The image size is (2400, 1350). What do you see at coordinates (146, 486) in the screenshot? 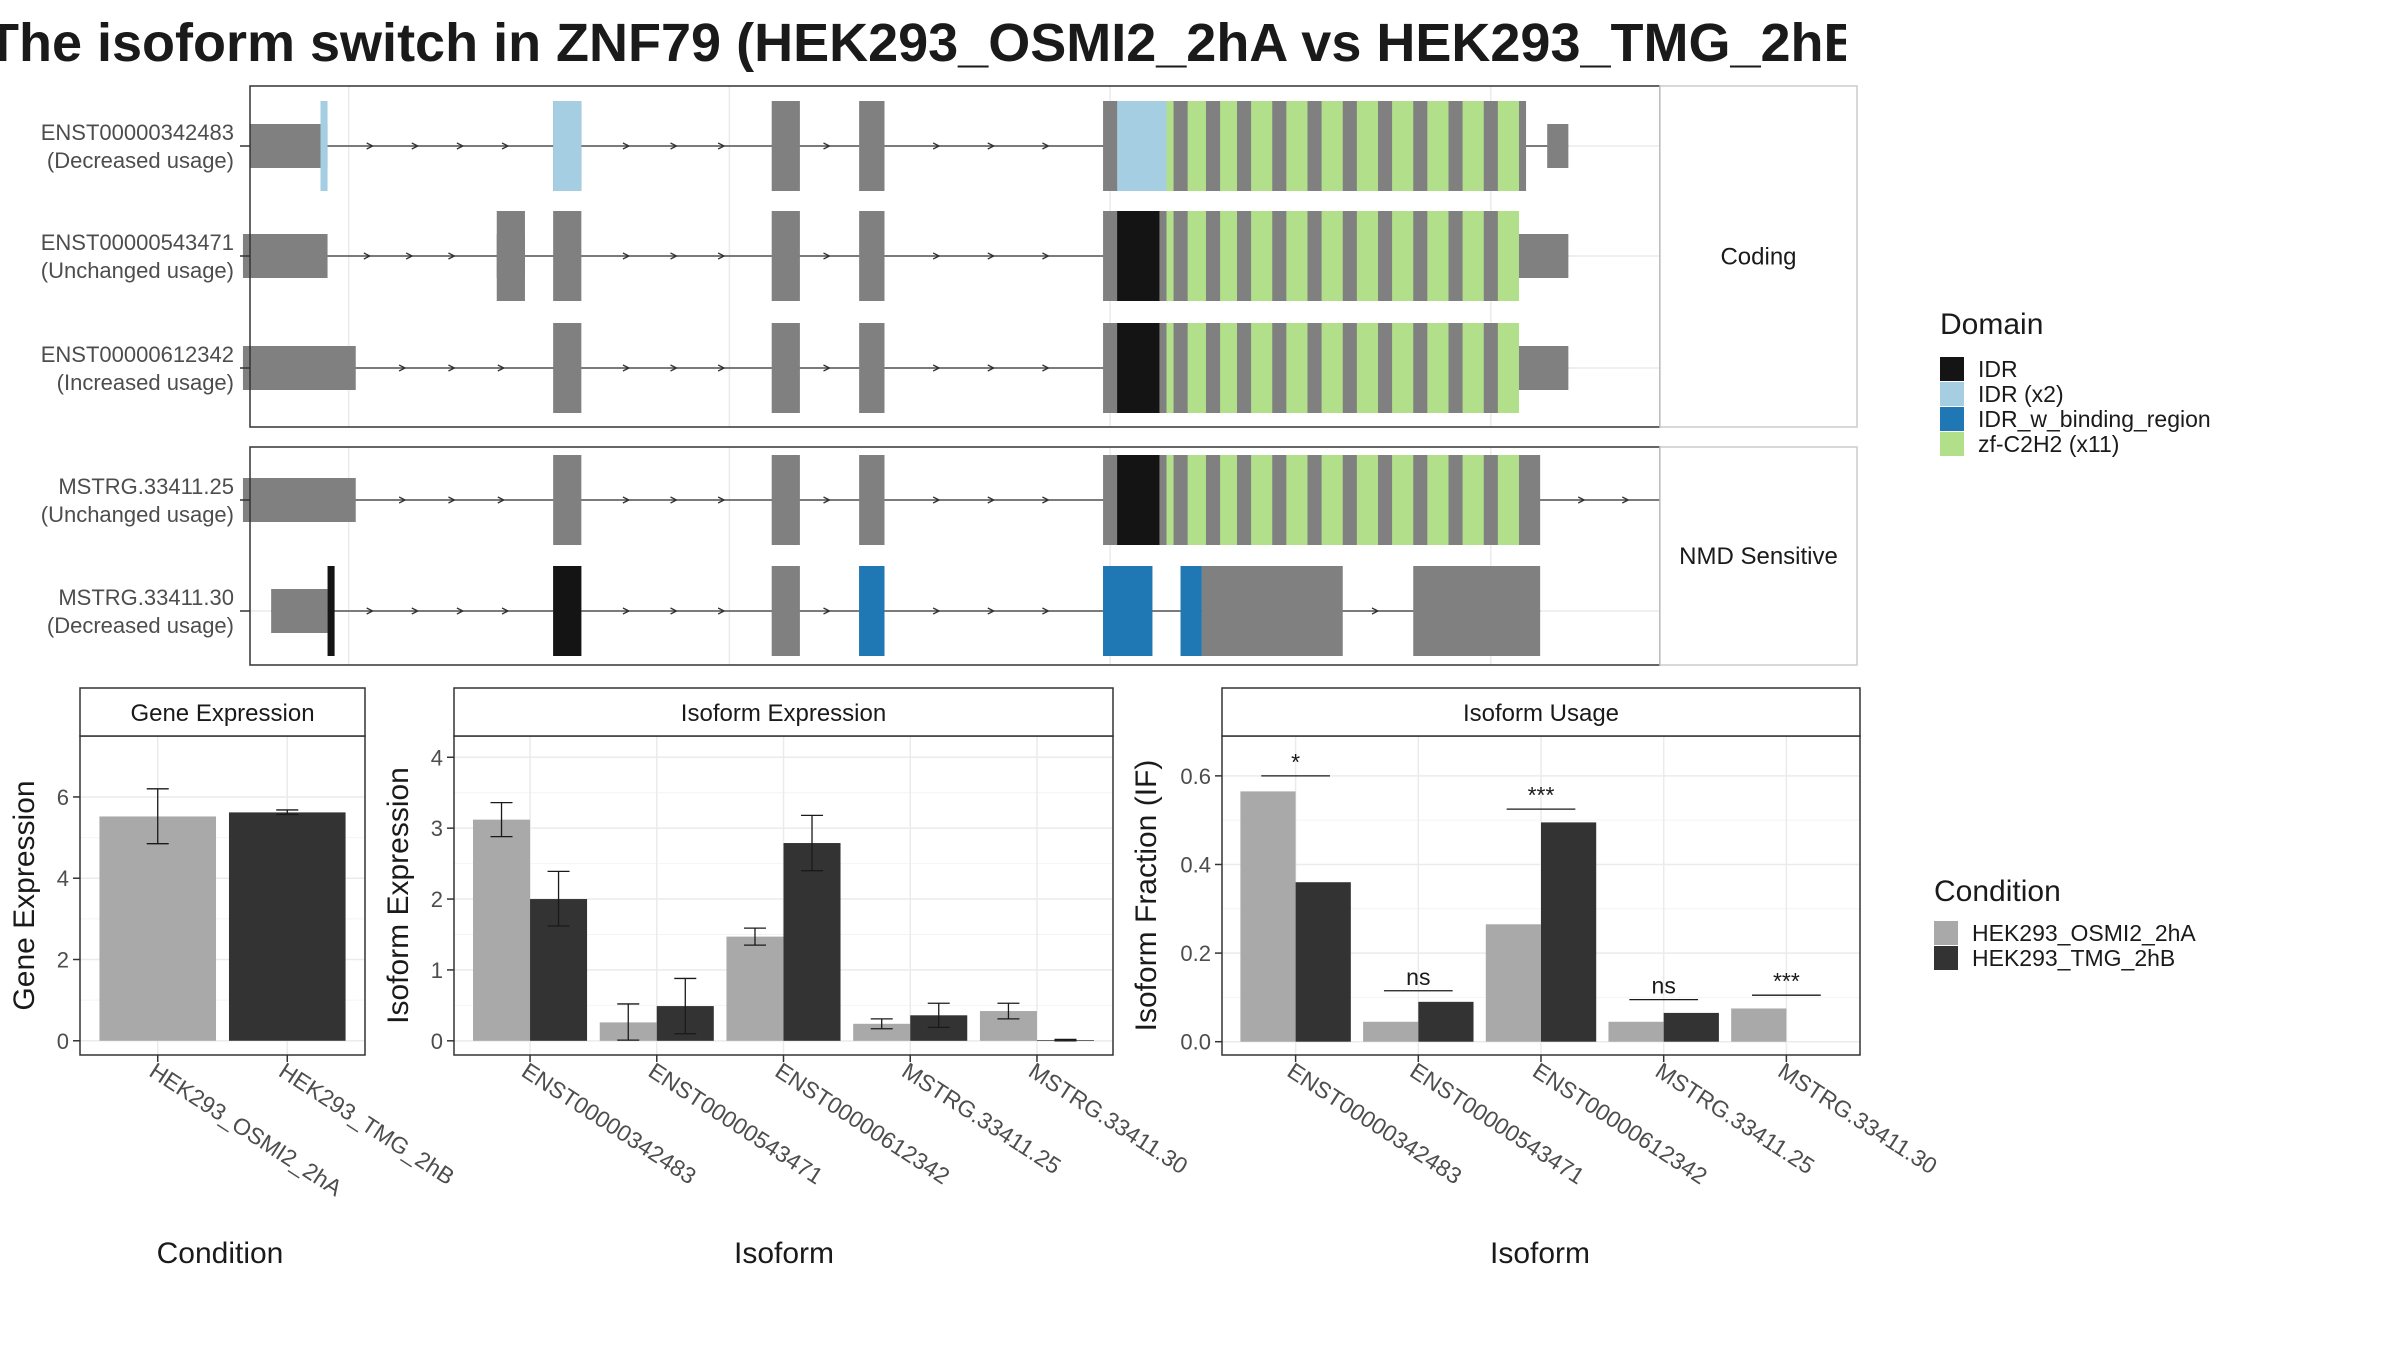
I see `transcript-label: MSTRG.33411.25` at bounding box center [146, 486].